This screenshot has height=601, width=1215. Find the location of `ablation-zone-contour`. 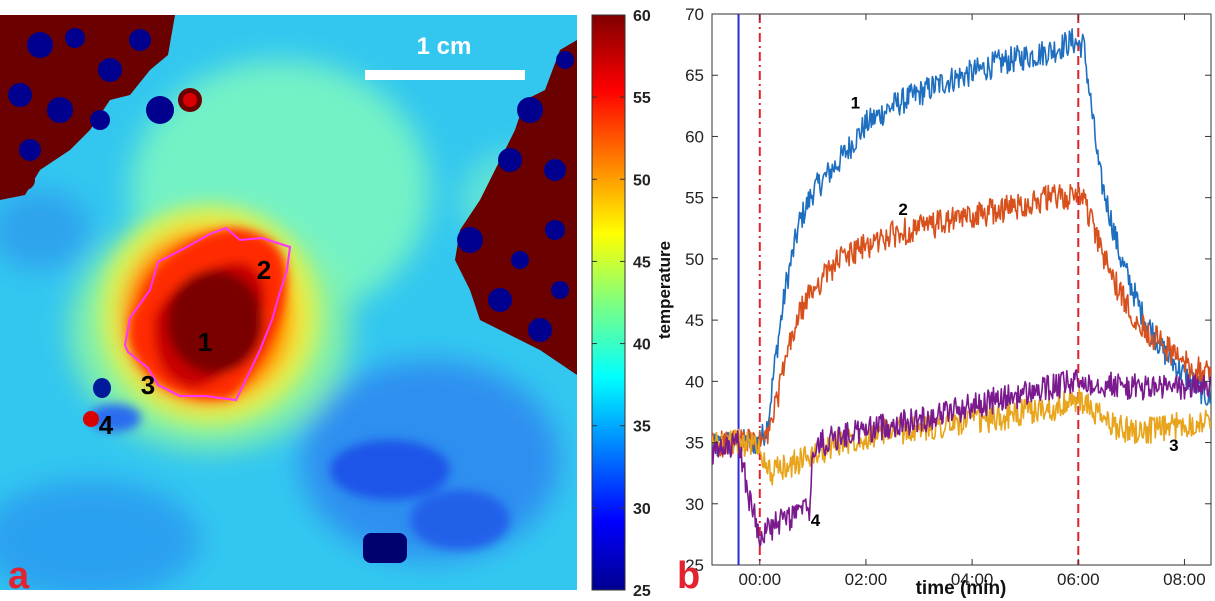

ablation-zone-contour is located at coordinates (207, 314).